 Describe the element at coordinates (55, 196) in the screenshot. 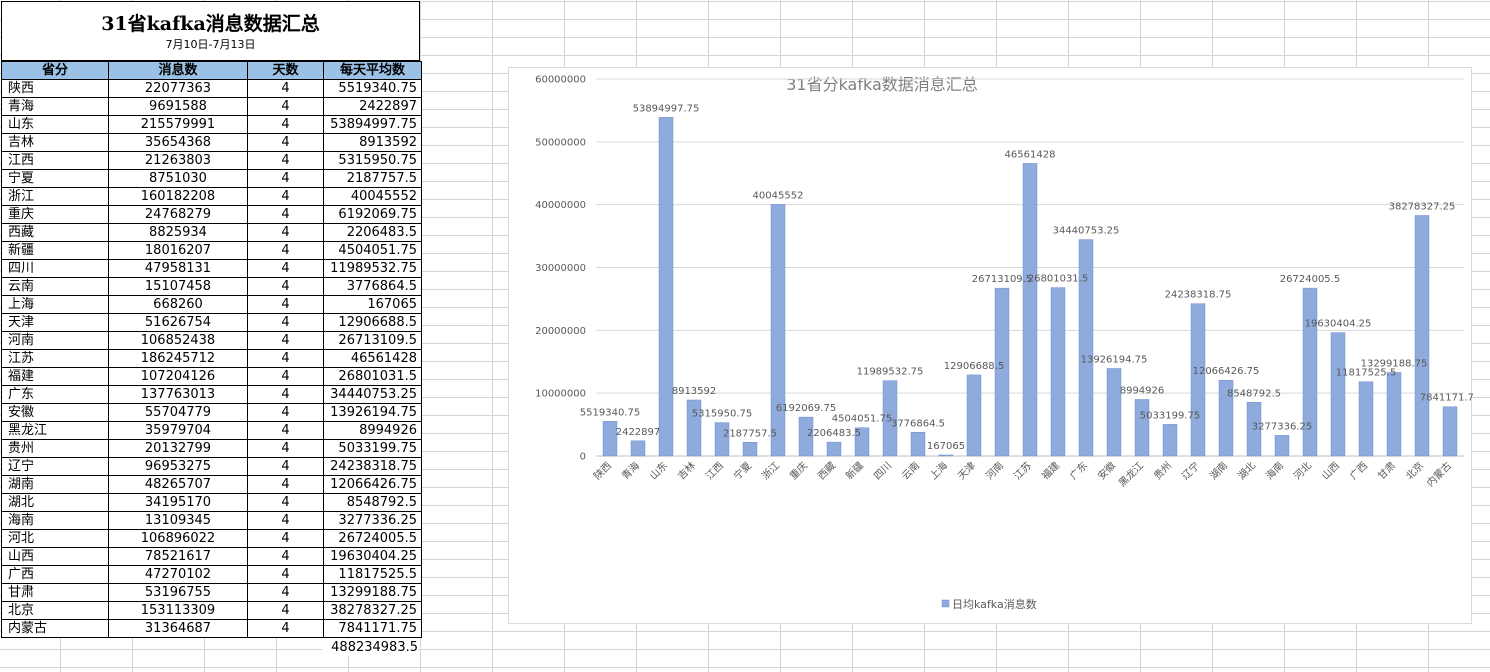

I see `cell-province: 浙江` at that location.